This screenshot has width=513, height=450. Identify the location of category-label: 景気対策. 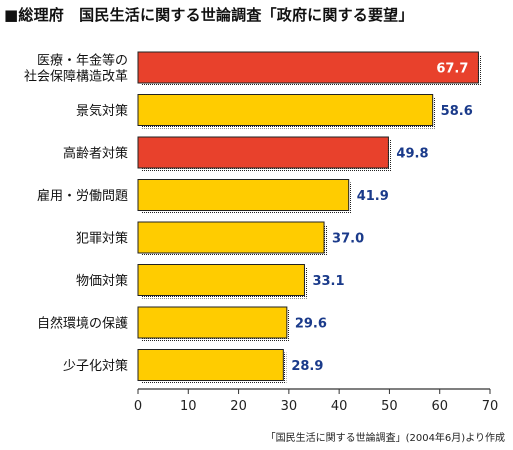
(102, 111).